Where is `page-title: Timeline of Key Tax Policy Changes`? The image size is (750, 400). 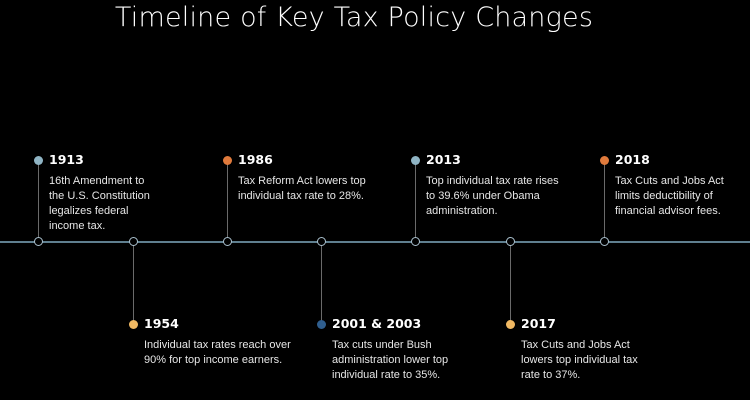
page-title: Timeline of Key Tax Policy Changes is located at coordinates (354, 17).